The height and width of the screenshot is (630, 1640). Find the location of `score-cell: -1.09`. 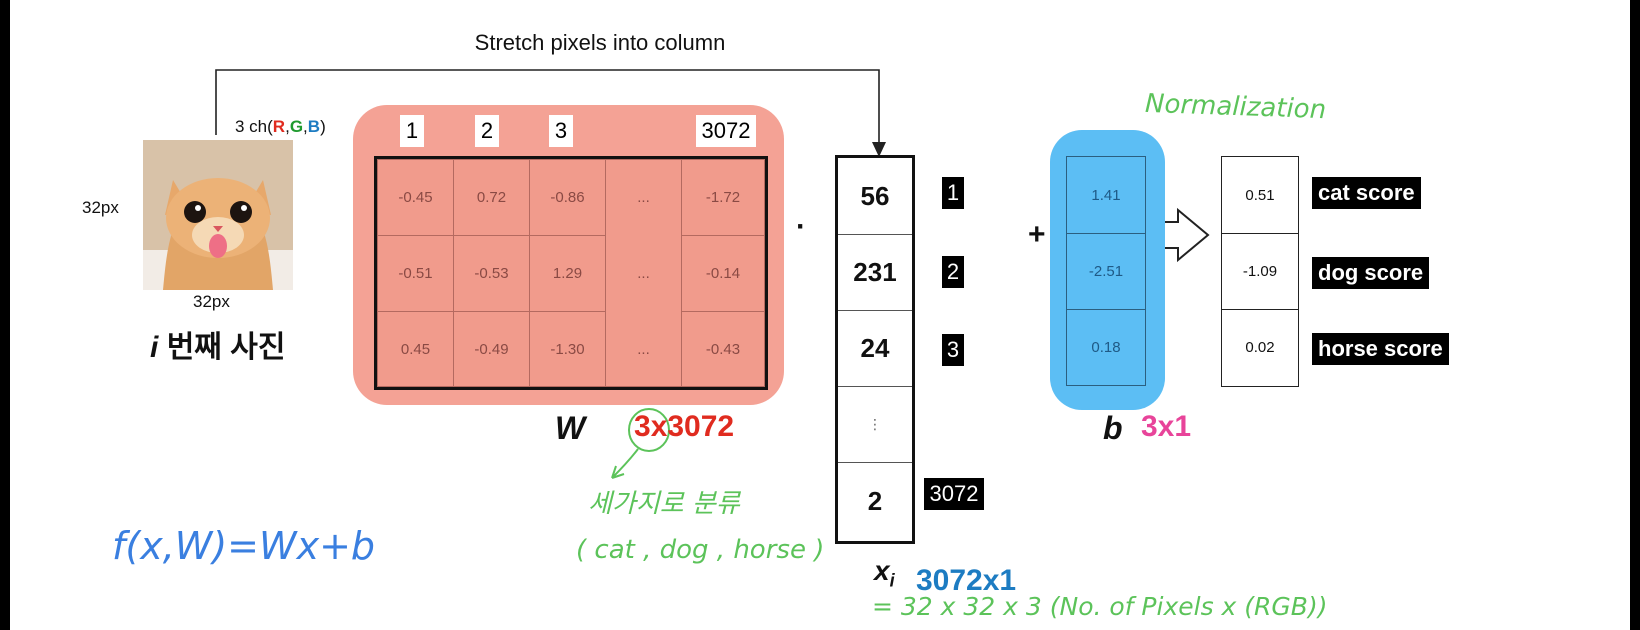

score-cell: -1.09 is located at coordinates (1260, 271).